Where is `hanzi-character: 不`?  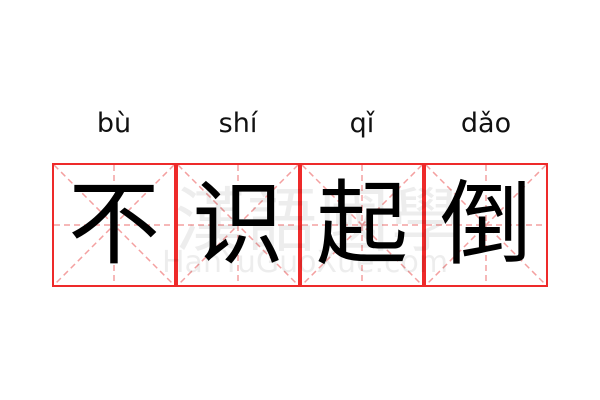 hanzi-character: 不 is located at coordinates (113, 224).